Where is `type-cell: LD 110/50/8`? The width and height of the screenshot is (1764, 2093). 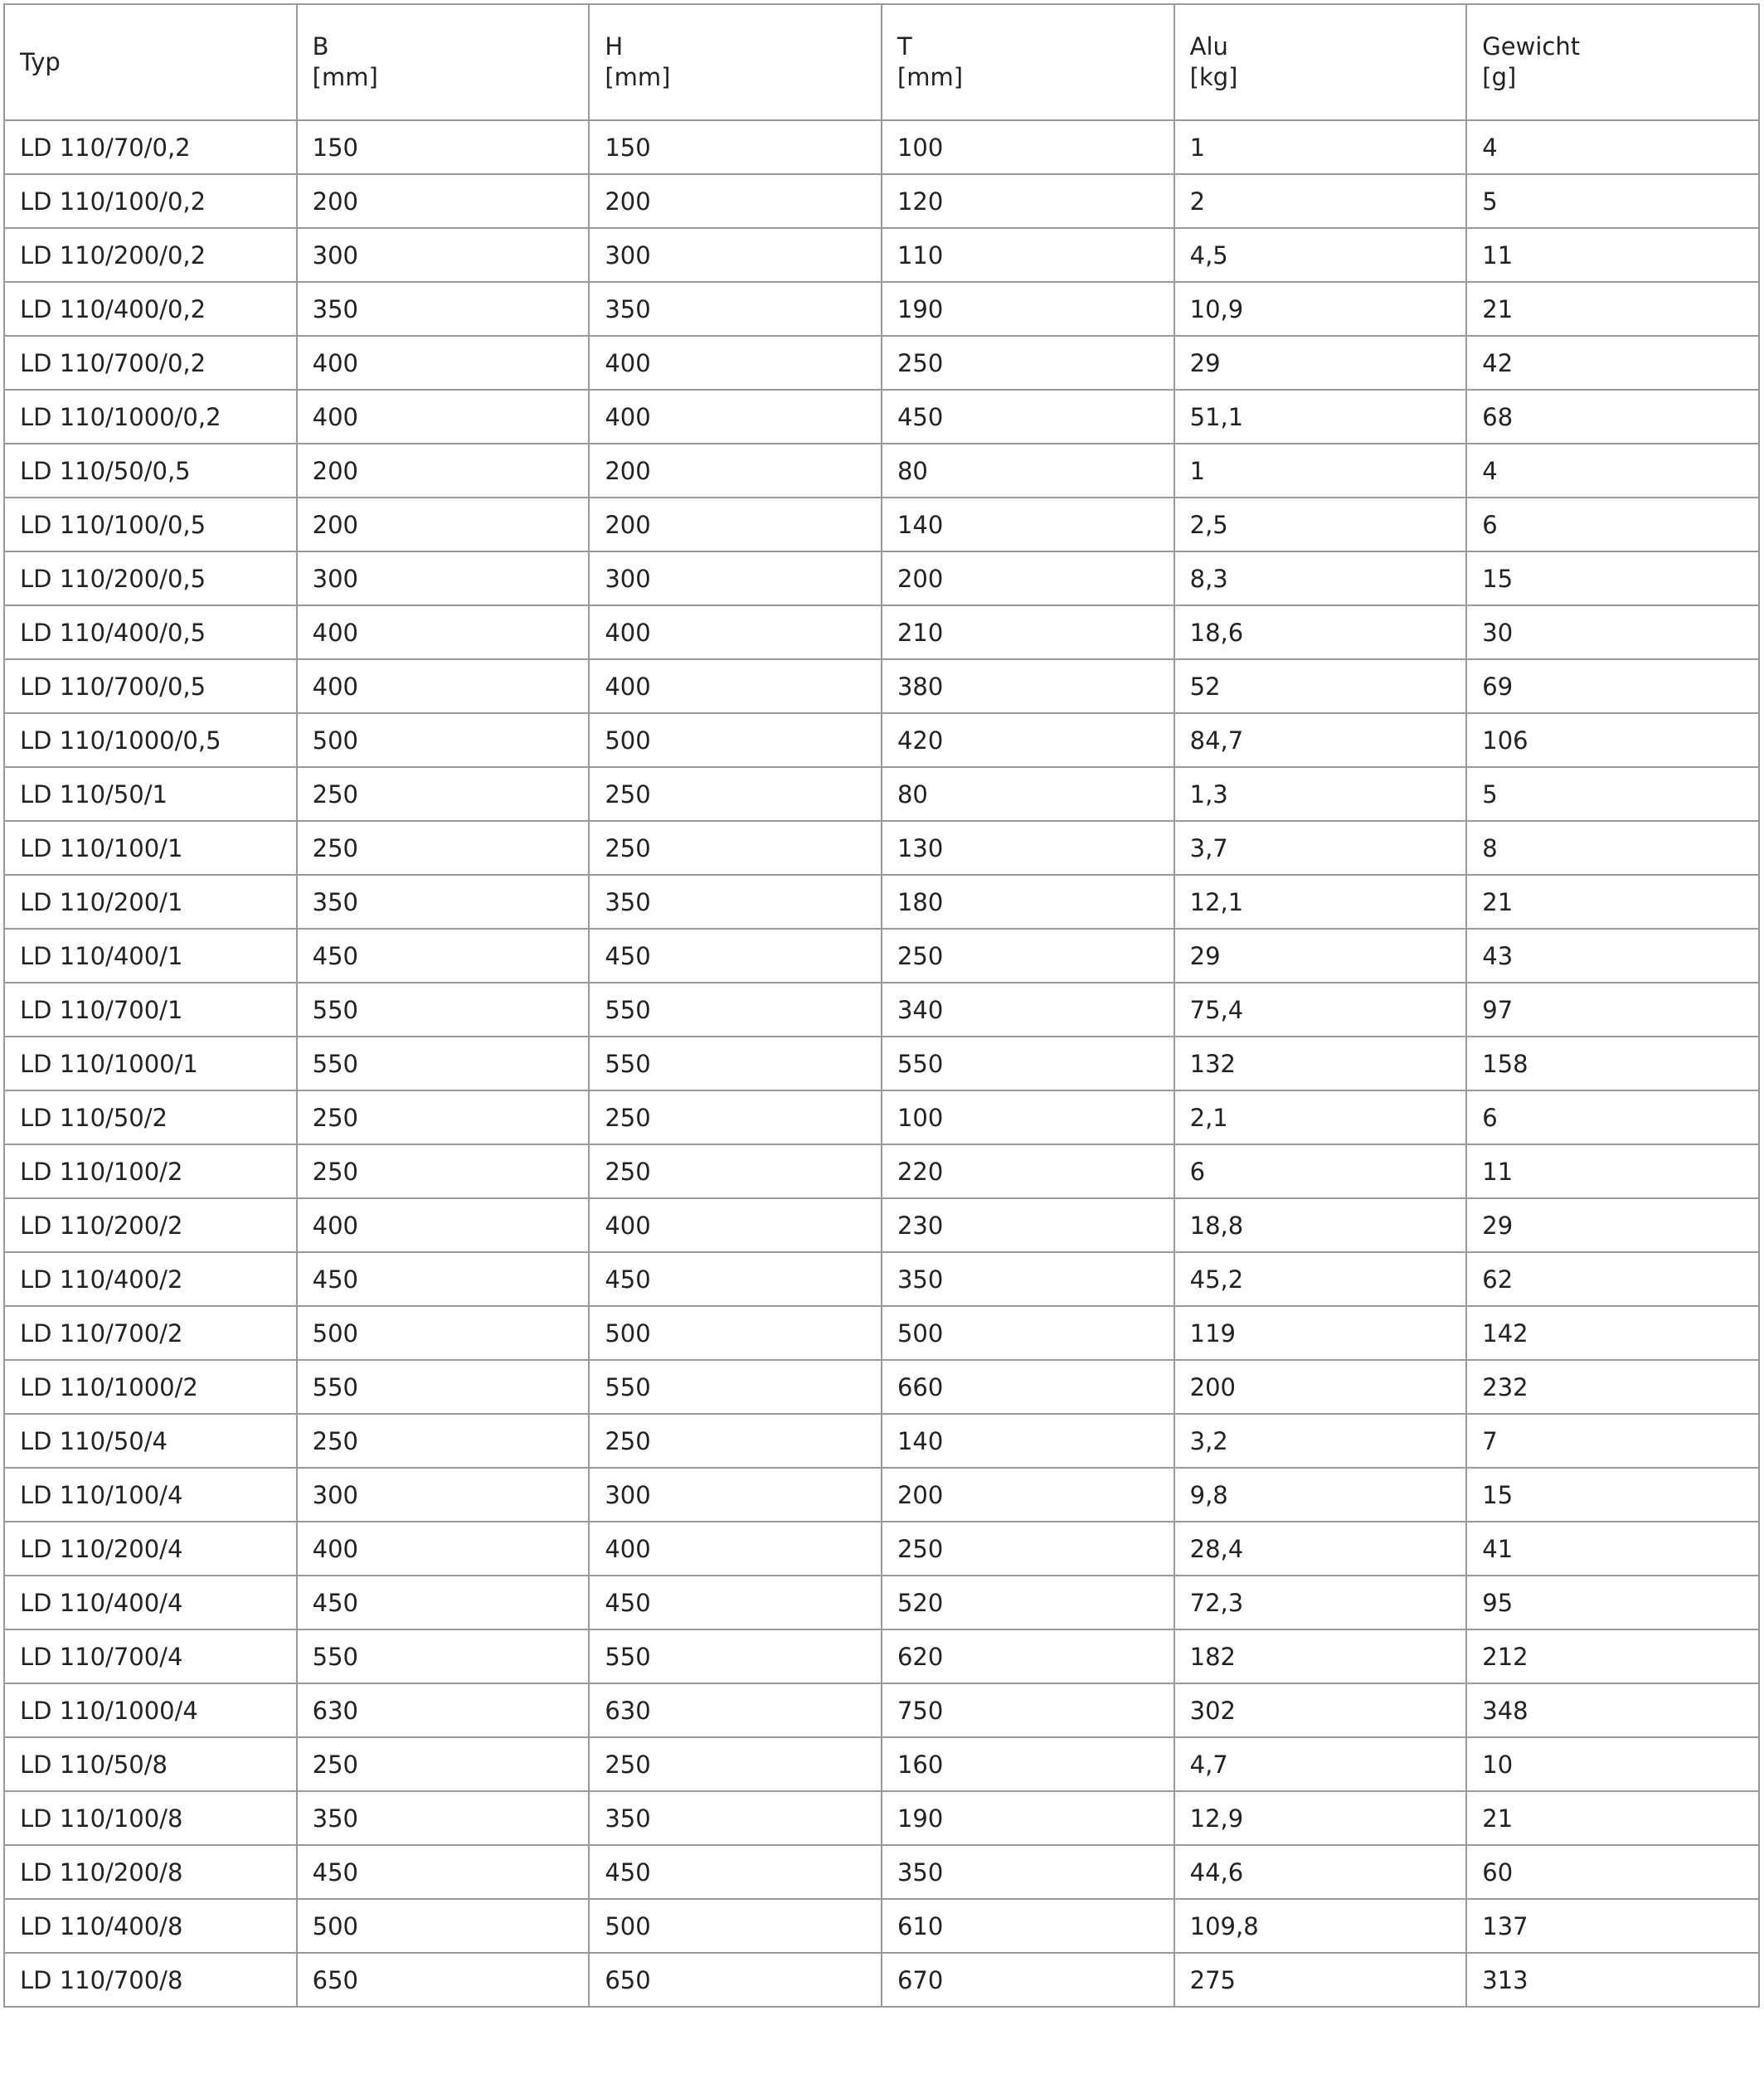
type-cell: LD 110/50/8 is located at coordinates (150, 1764).